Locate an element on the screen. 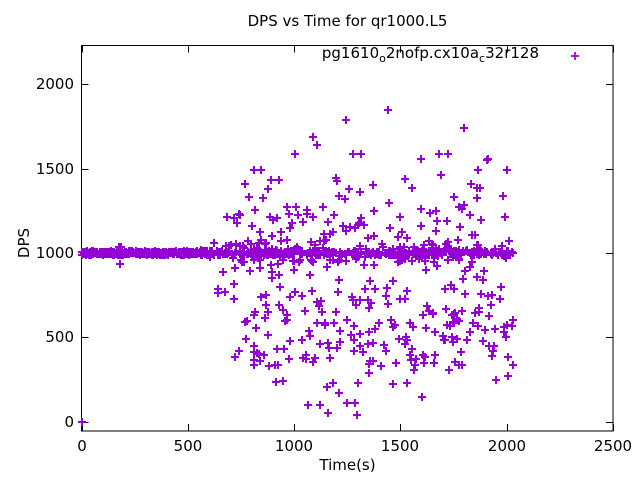  legend-label-subscript: o is located at coordinates (382, 58).